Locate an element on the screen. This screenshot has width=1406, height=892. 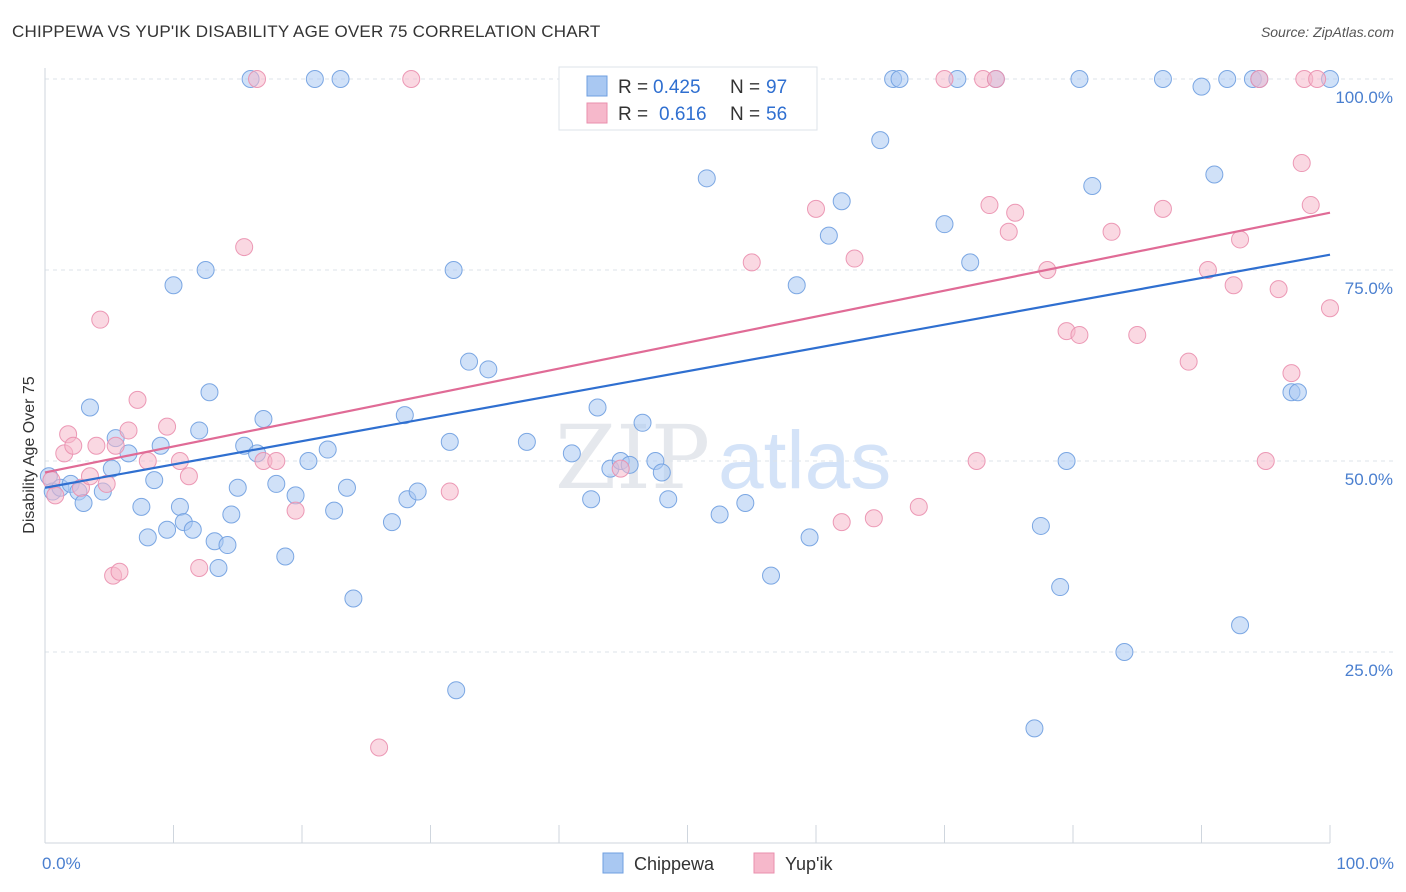
y-tick-label-100: 100.0% is located at coordinates (1364, 97).